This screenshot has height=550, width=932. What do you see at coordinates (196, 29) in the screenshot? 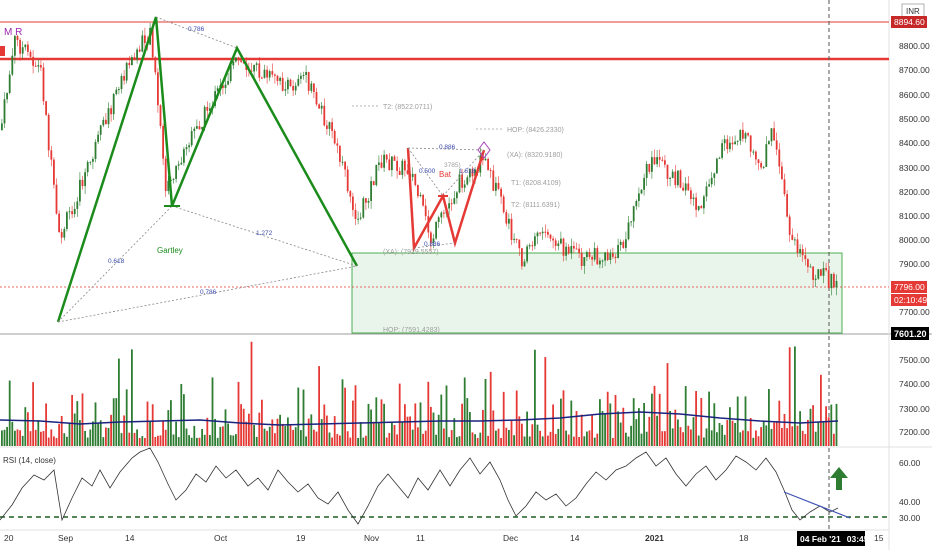
I see `gartley-ratio-top: 0.786` at bounding box center [196, 29].